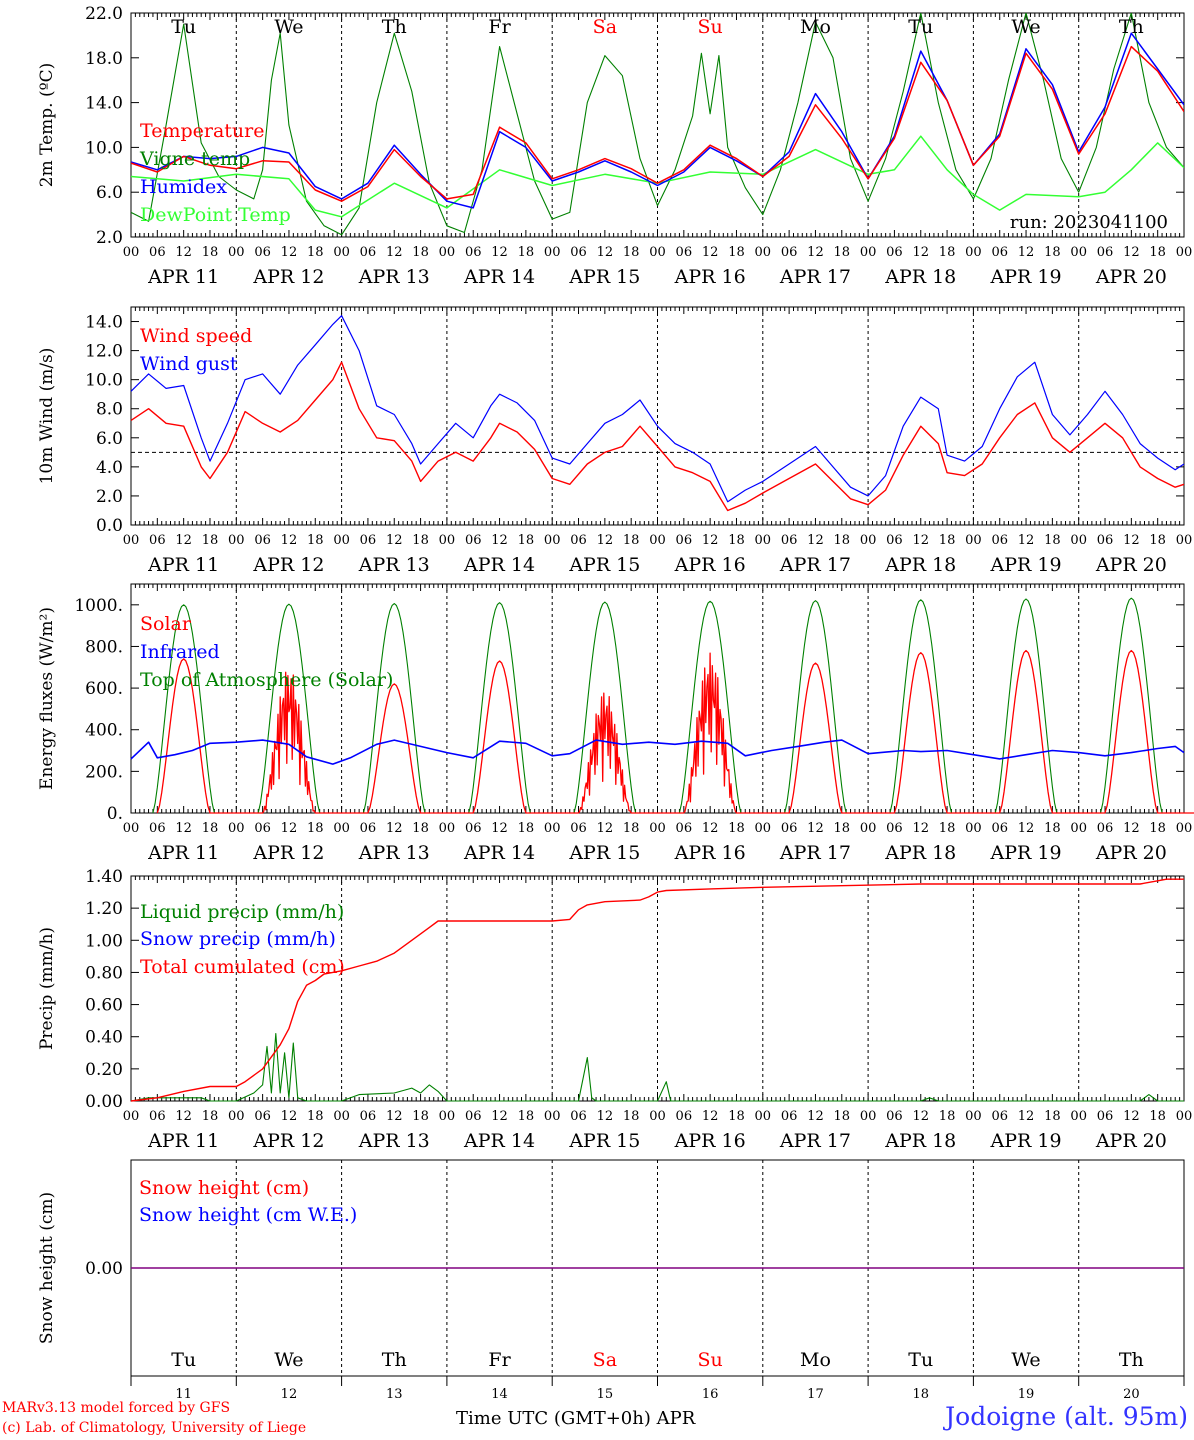 Image resolution: width=1194 pixels, height=1440 pixels. What do you see at coordinates (238, 939) in the screenshot?
I see `legend-entry: Snow precip (mm/h)` at bounding box center [238, 939].